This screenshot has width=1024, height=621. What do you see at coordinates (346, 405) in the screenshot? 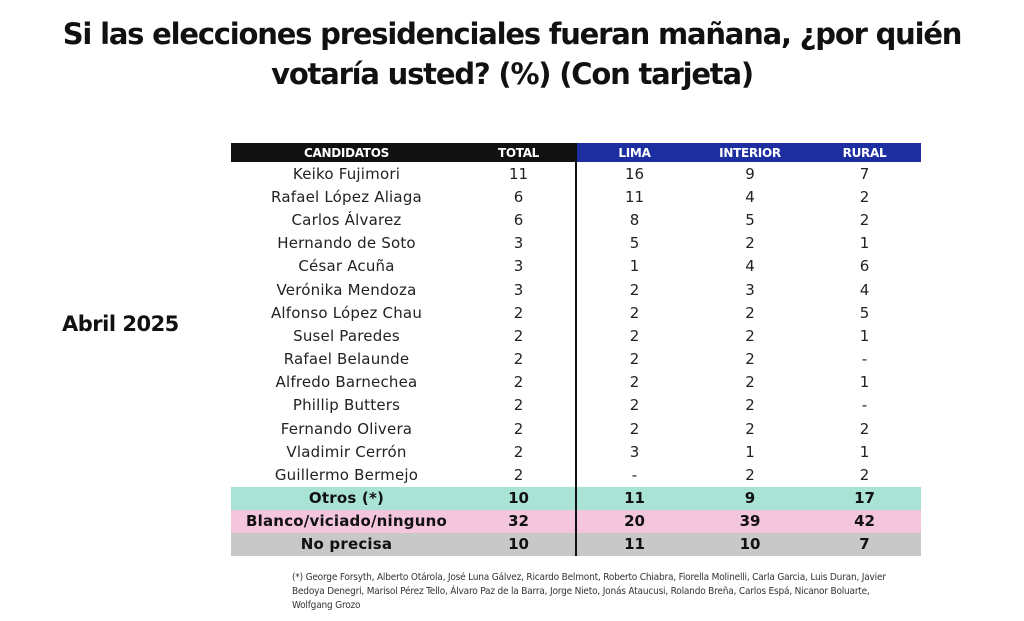
I see `cell-candidate: Phillip Butters` at bounding box center [346, 405].